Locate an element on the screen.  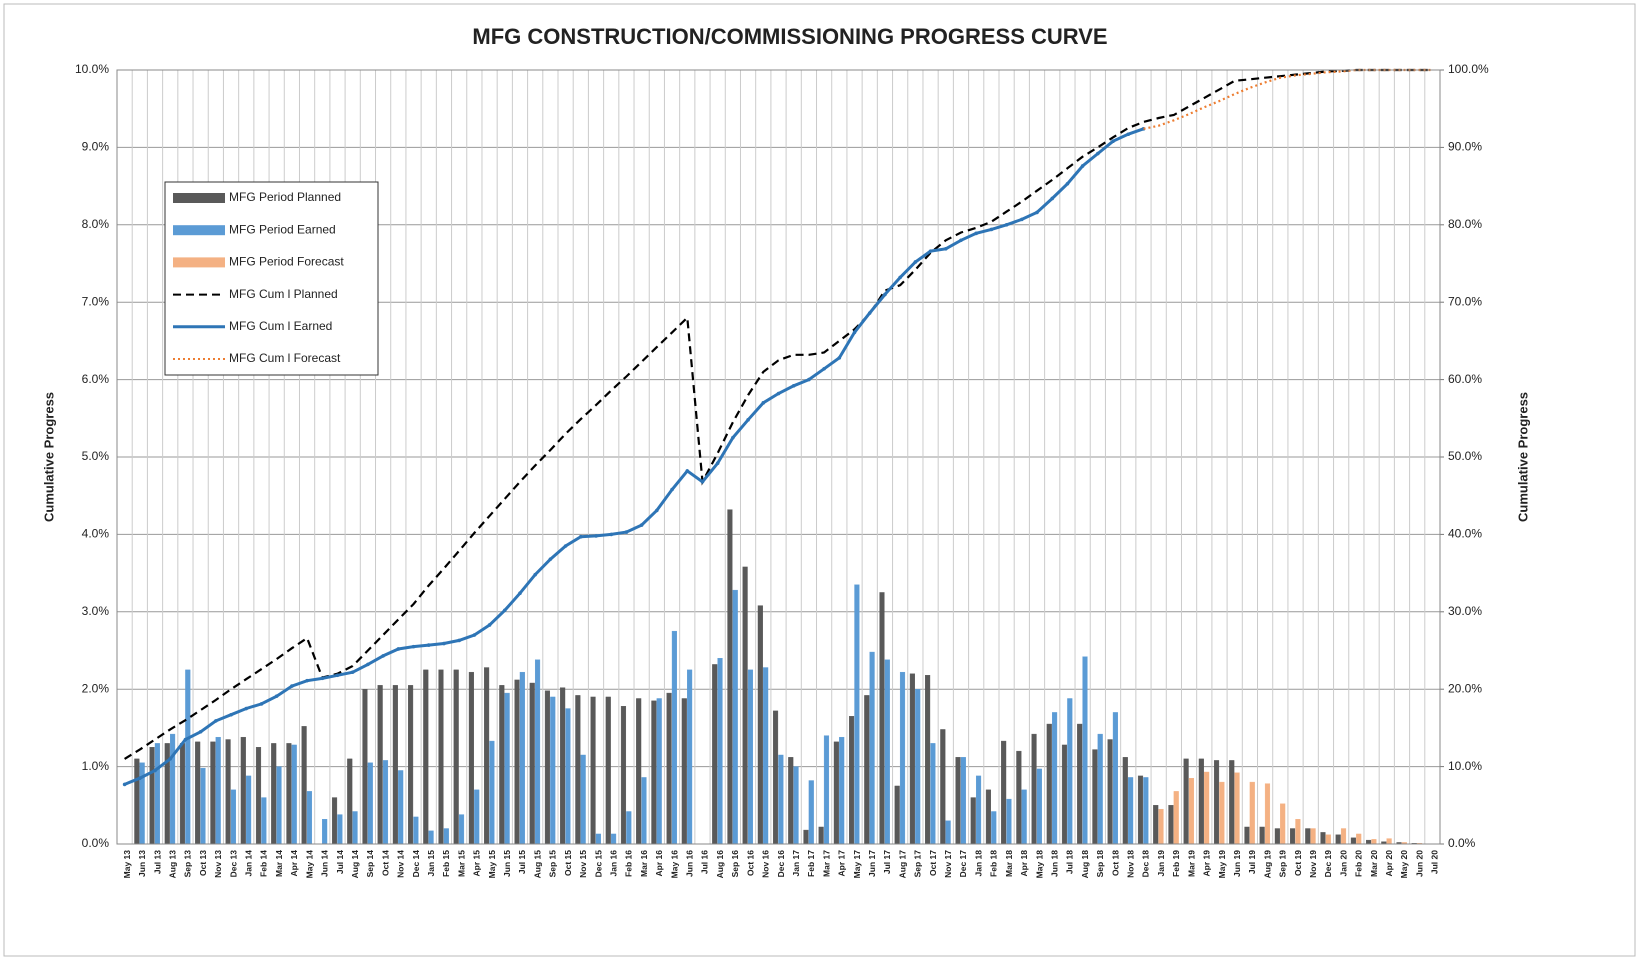
legend-label: MFG Period Forecast is located at coordinates (286, 262).